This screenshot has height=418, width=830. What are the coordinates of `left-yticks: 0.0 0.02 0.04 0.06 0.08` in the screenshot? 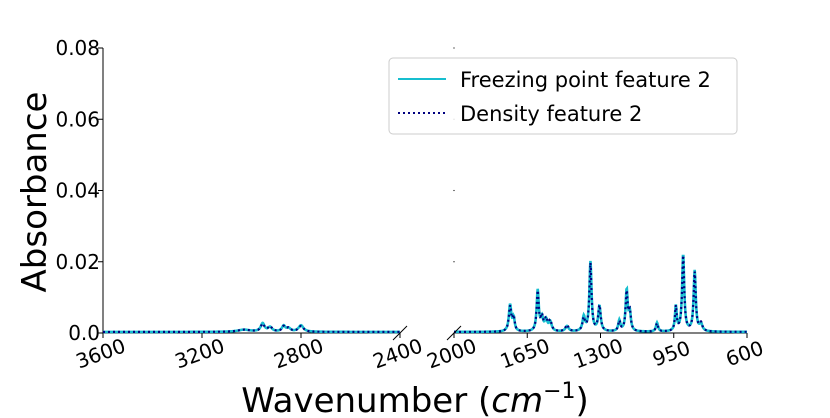 It's located at (79, 190).